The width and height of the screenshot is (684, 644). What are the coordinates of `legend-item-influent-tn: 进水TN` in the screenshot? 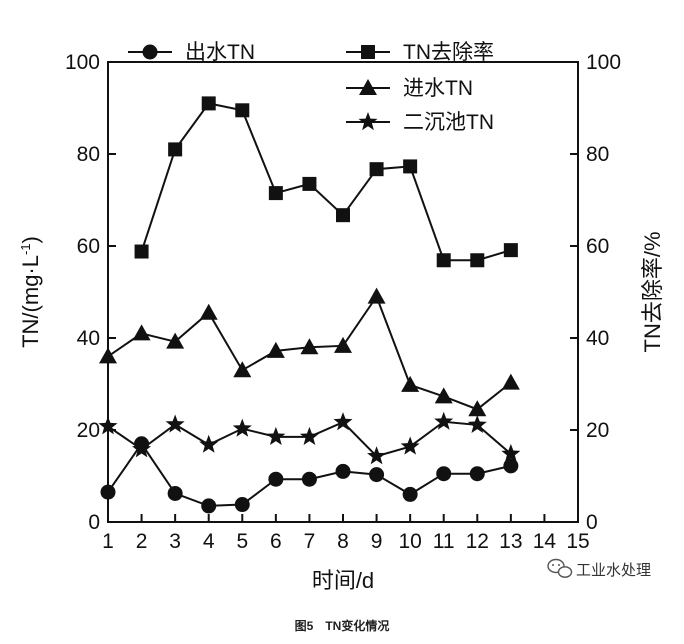 It's located at (409, 88).